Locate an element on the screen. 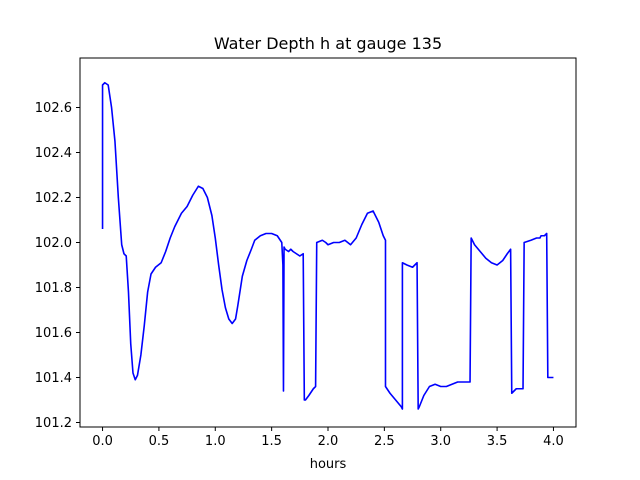 This screenshot has width=640, height=480. x-tick-label: 1.0 is located at coordinates (215, 441).